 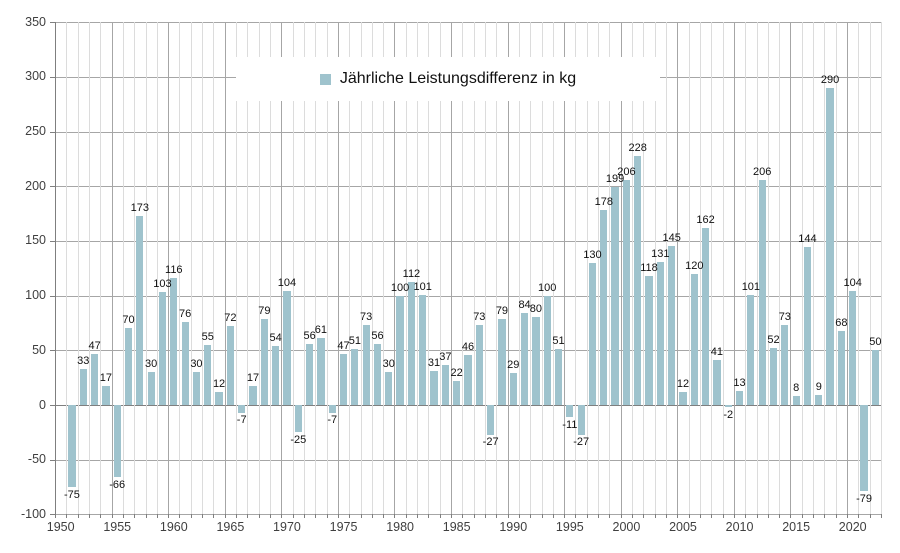 I want to click on bar-label-1989: 79, so click(x=502, y=310).